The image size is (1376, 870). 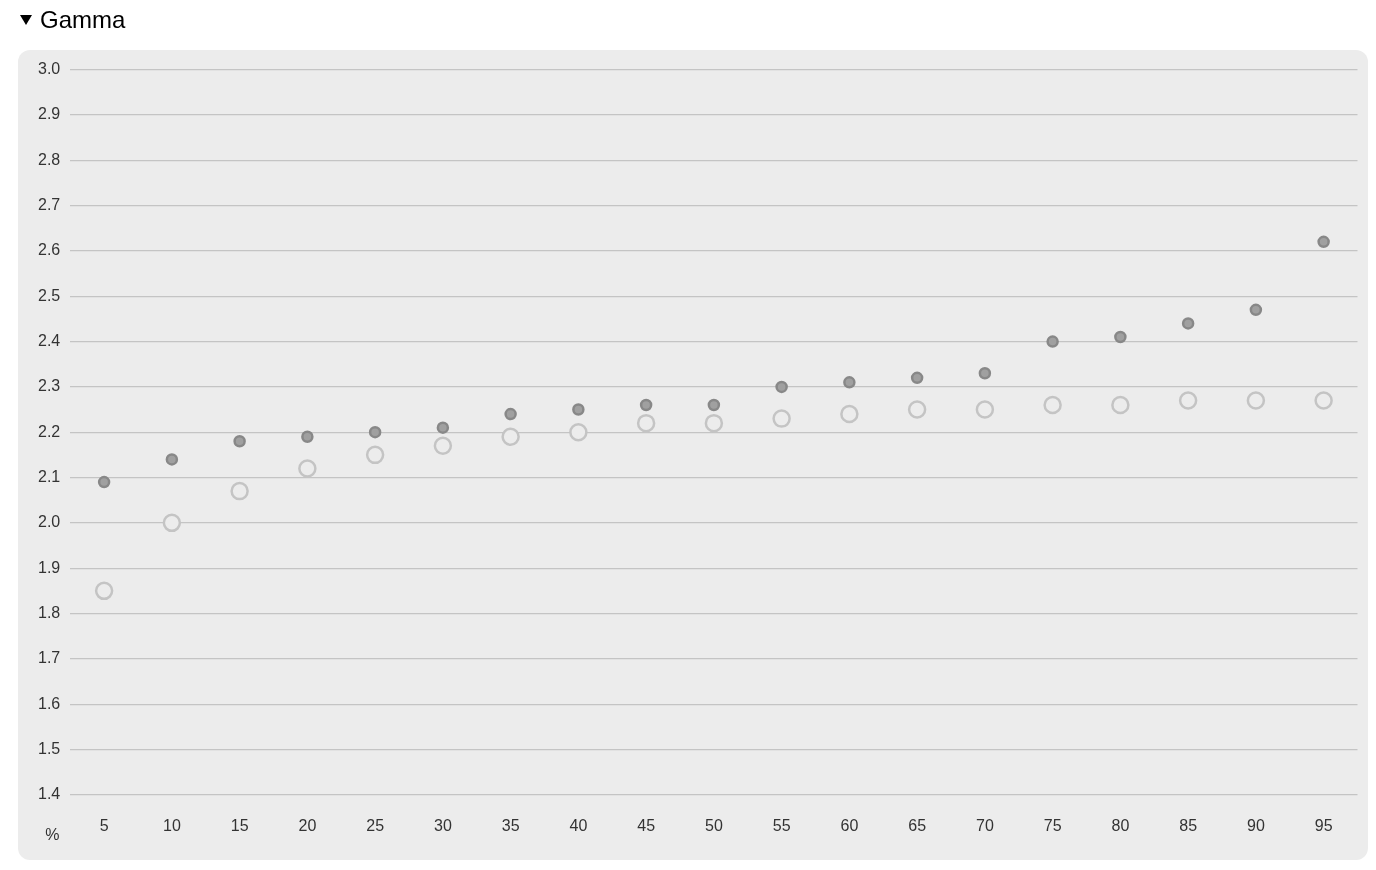 I want to click on x-tick-label: 85, so click(x=1188, y=825).